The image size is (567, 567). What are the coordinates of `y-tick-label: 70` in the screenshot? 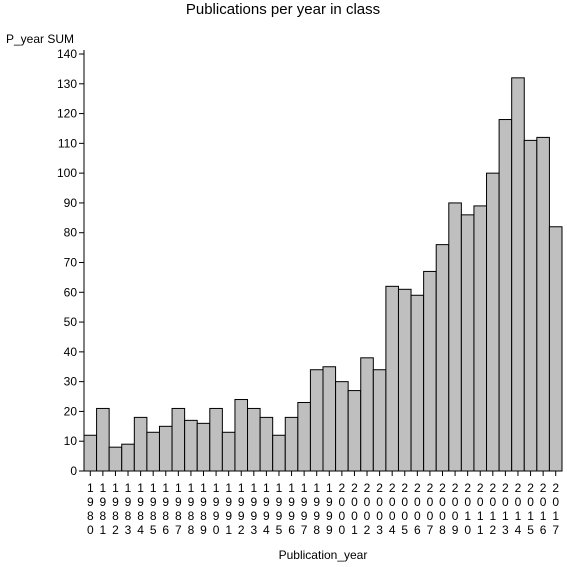 It's located at (71, 263).